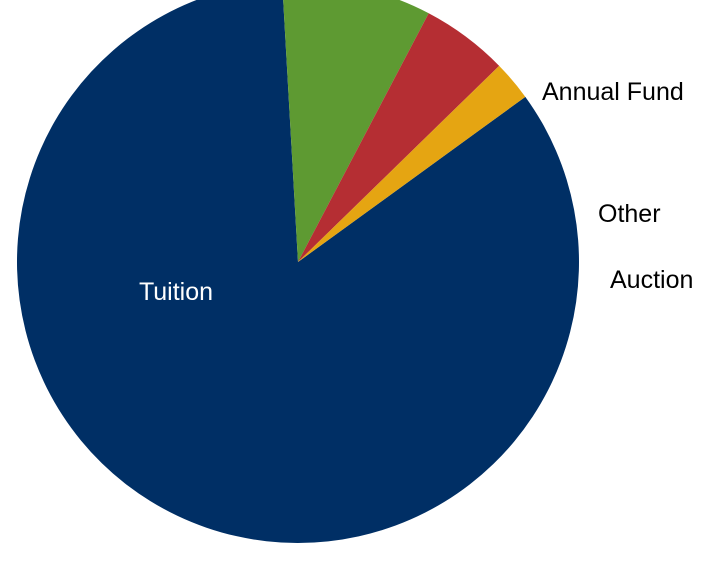 The width and height of the screenshot is (720, 571). Describe the element at coordinates (176, 292) in the screenshot. I see `slice-label-tuition: Tuition` at that location.